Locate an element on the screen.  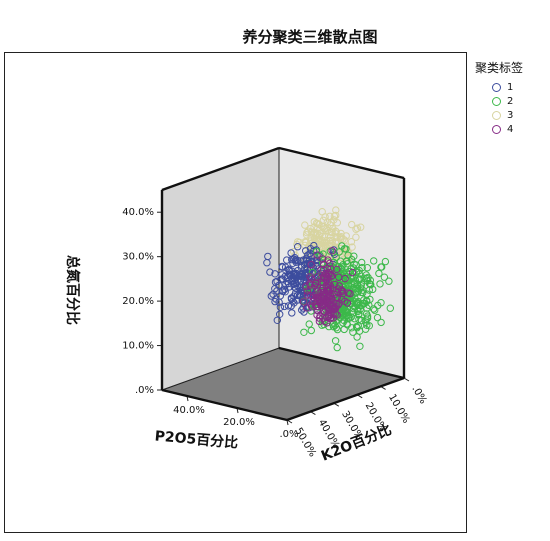
z-tick-label: 10.0% is located at coordinates (138, 346).